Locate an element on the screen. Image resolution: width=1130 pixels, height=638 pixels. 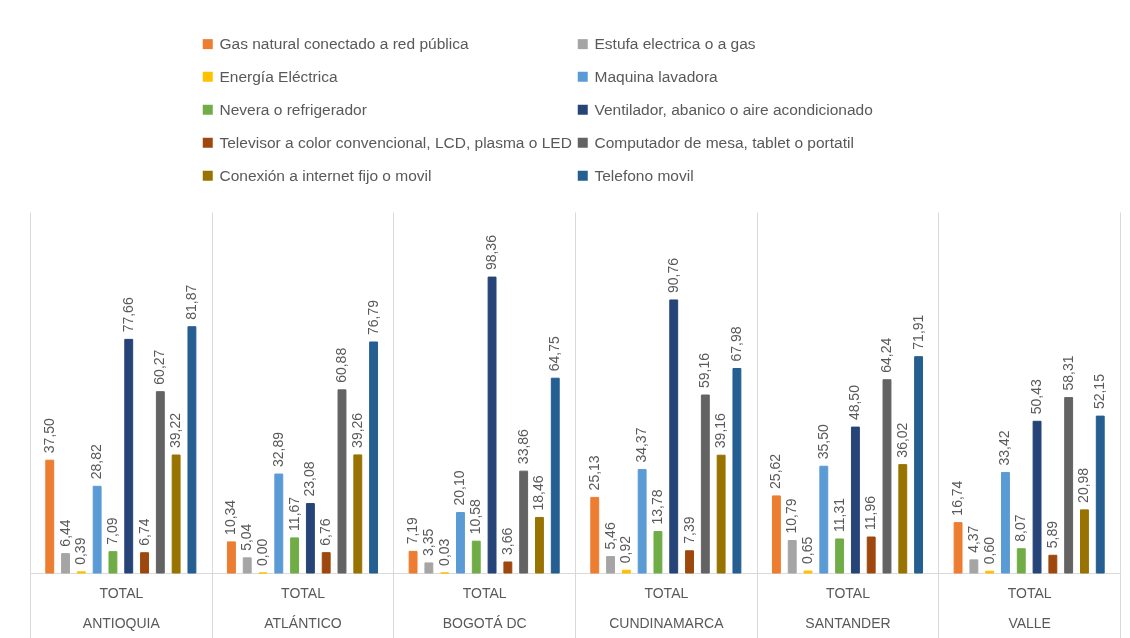
legend-label: Televisor a color convencional, LCD, plasma o LED is located at coordinates (395, 142).